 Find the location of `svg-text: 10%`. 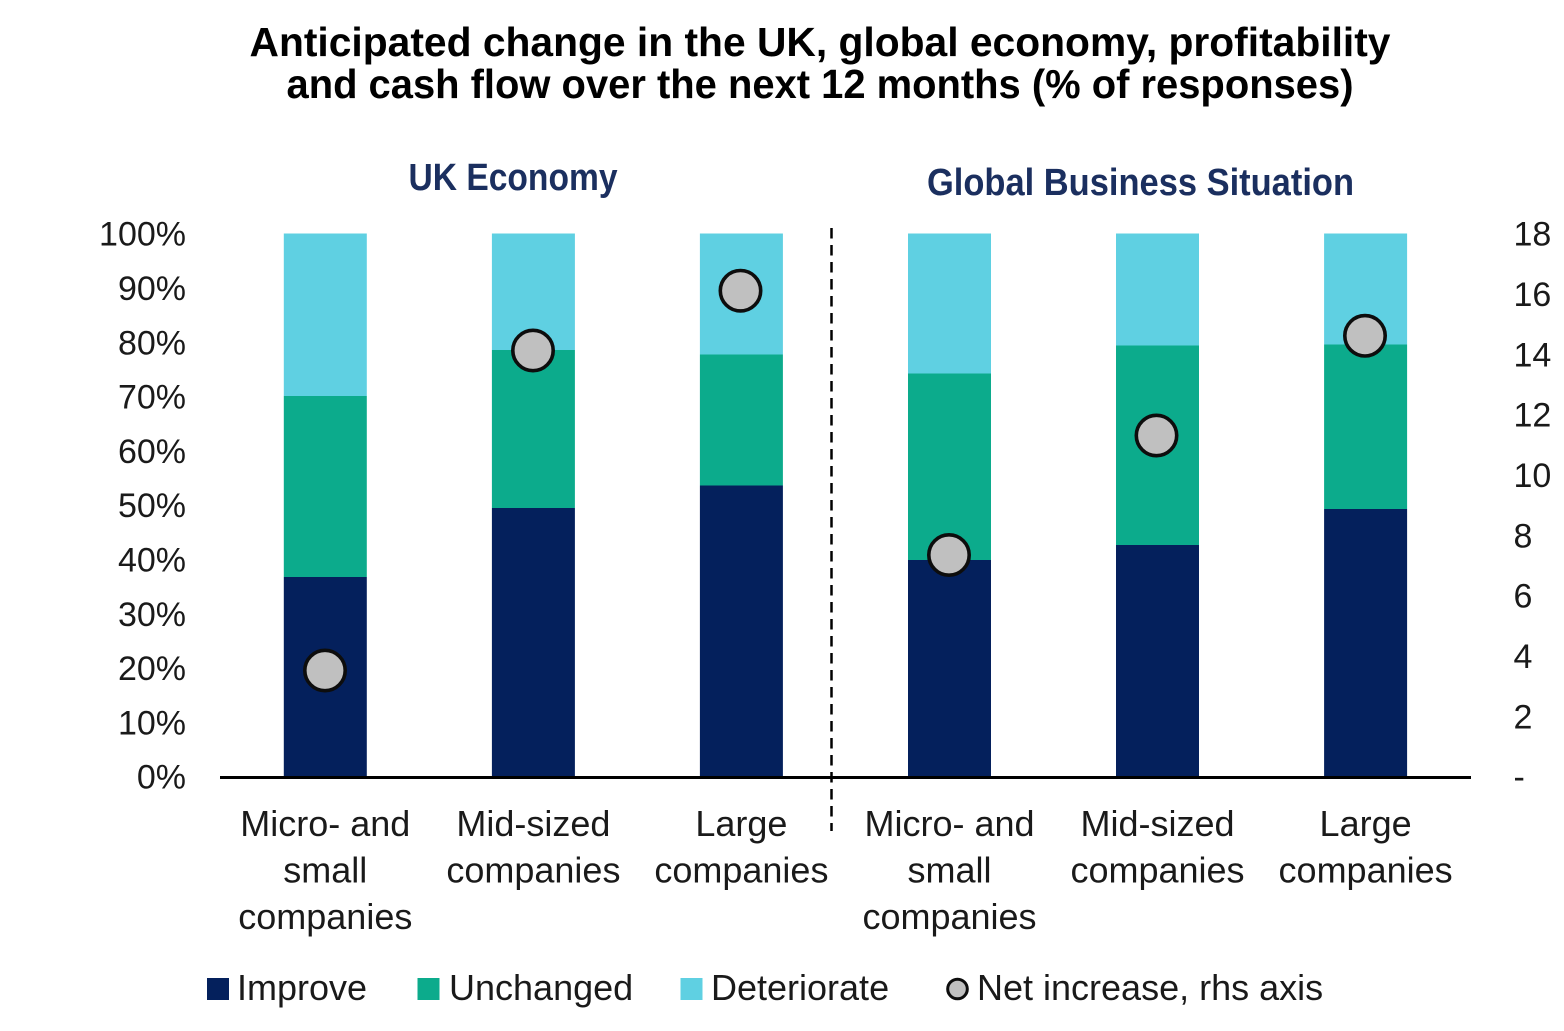

svg-text: 10% is located at coordinates (152, 723).